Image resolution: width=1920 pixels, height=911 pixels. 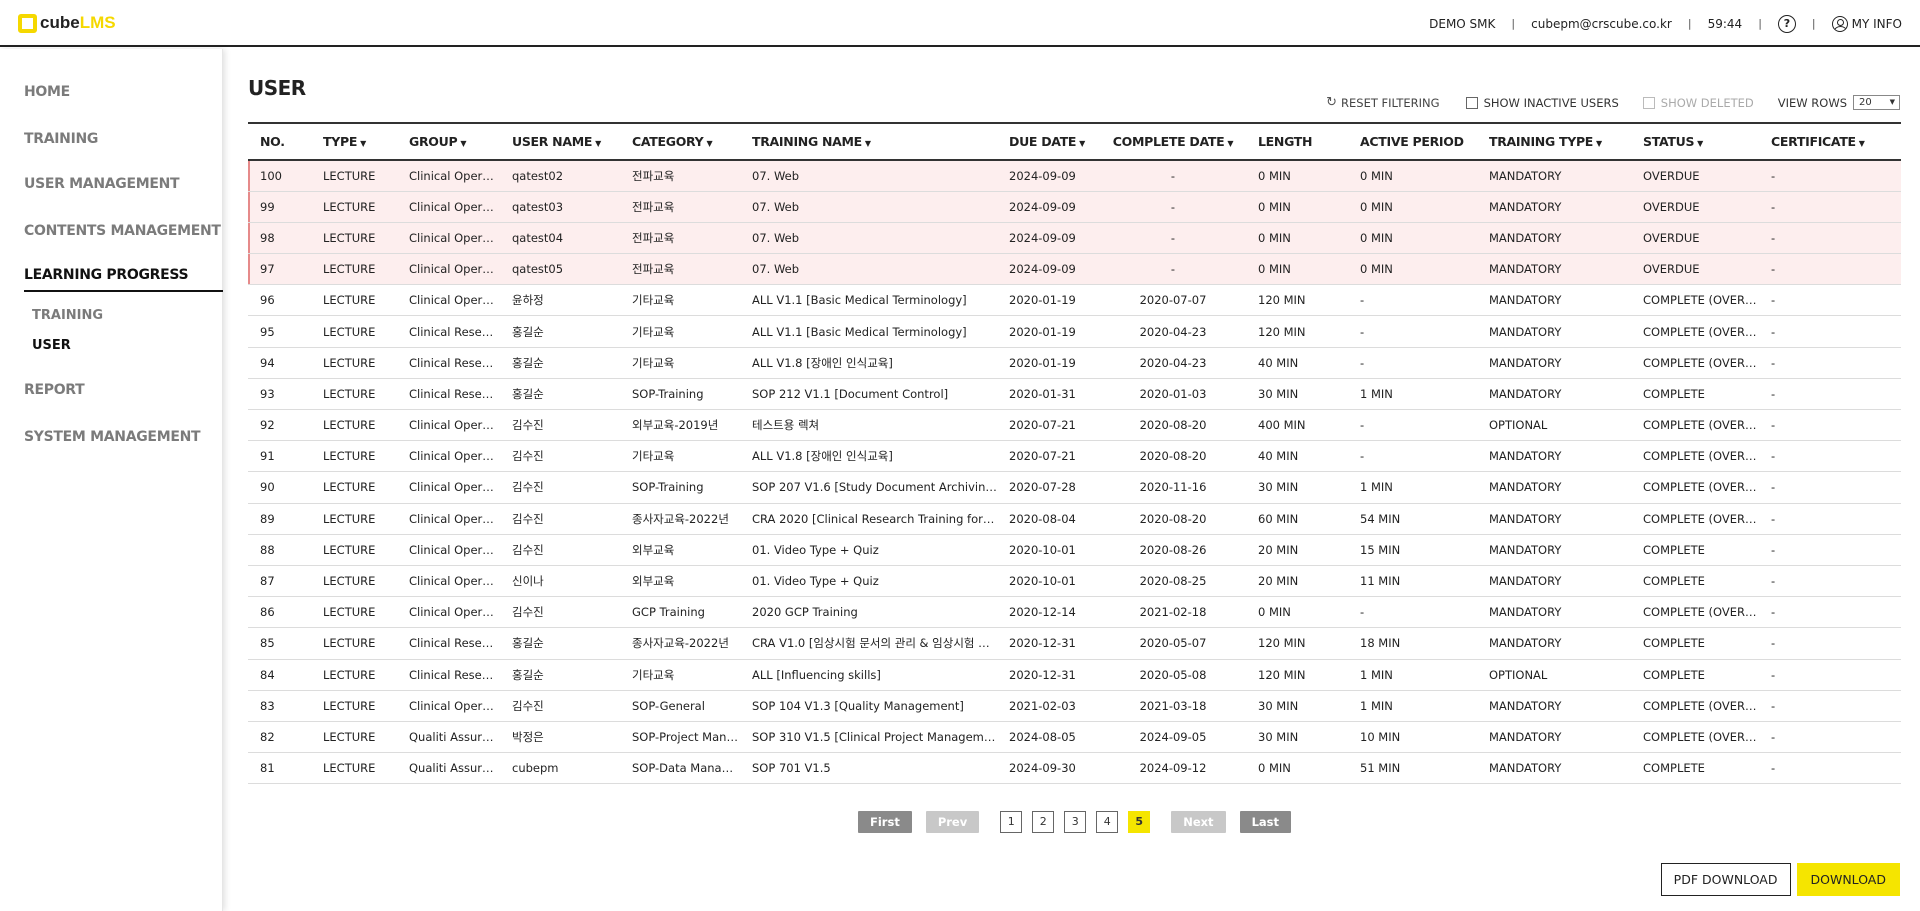 What do you see at coordinates (1786, 23) in the screenshot?
I see `help-icon: ?` at bounding box center [1786, 23].